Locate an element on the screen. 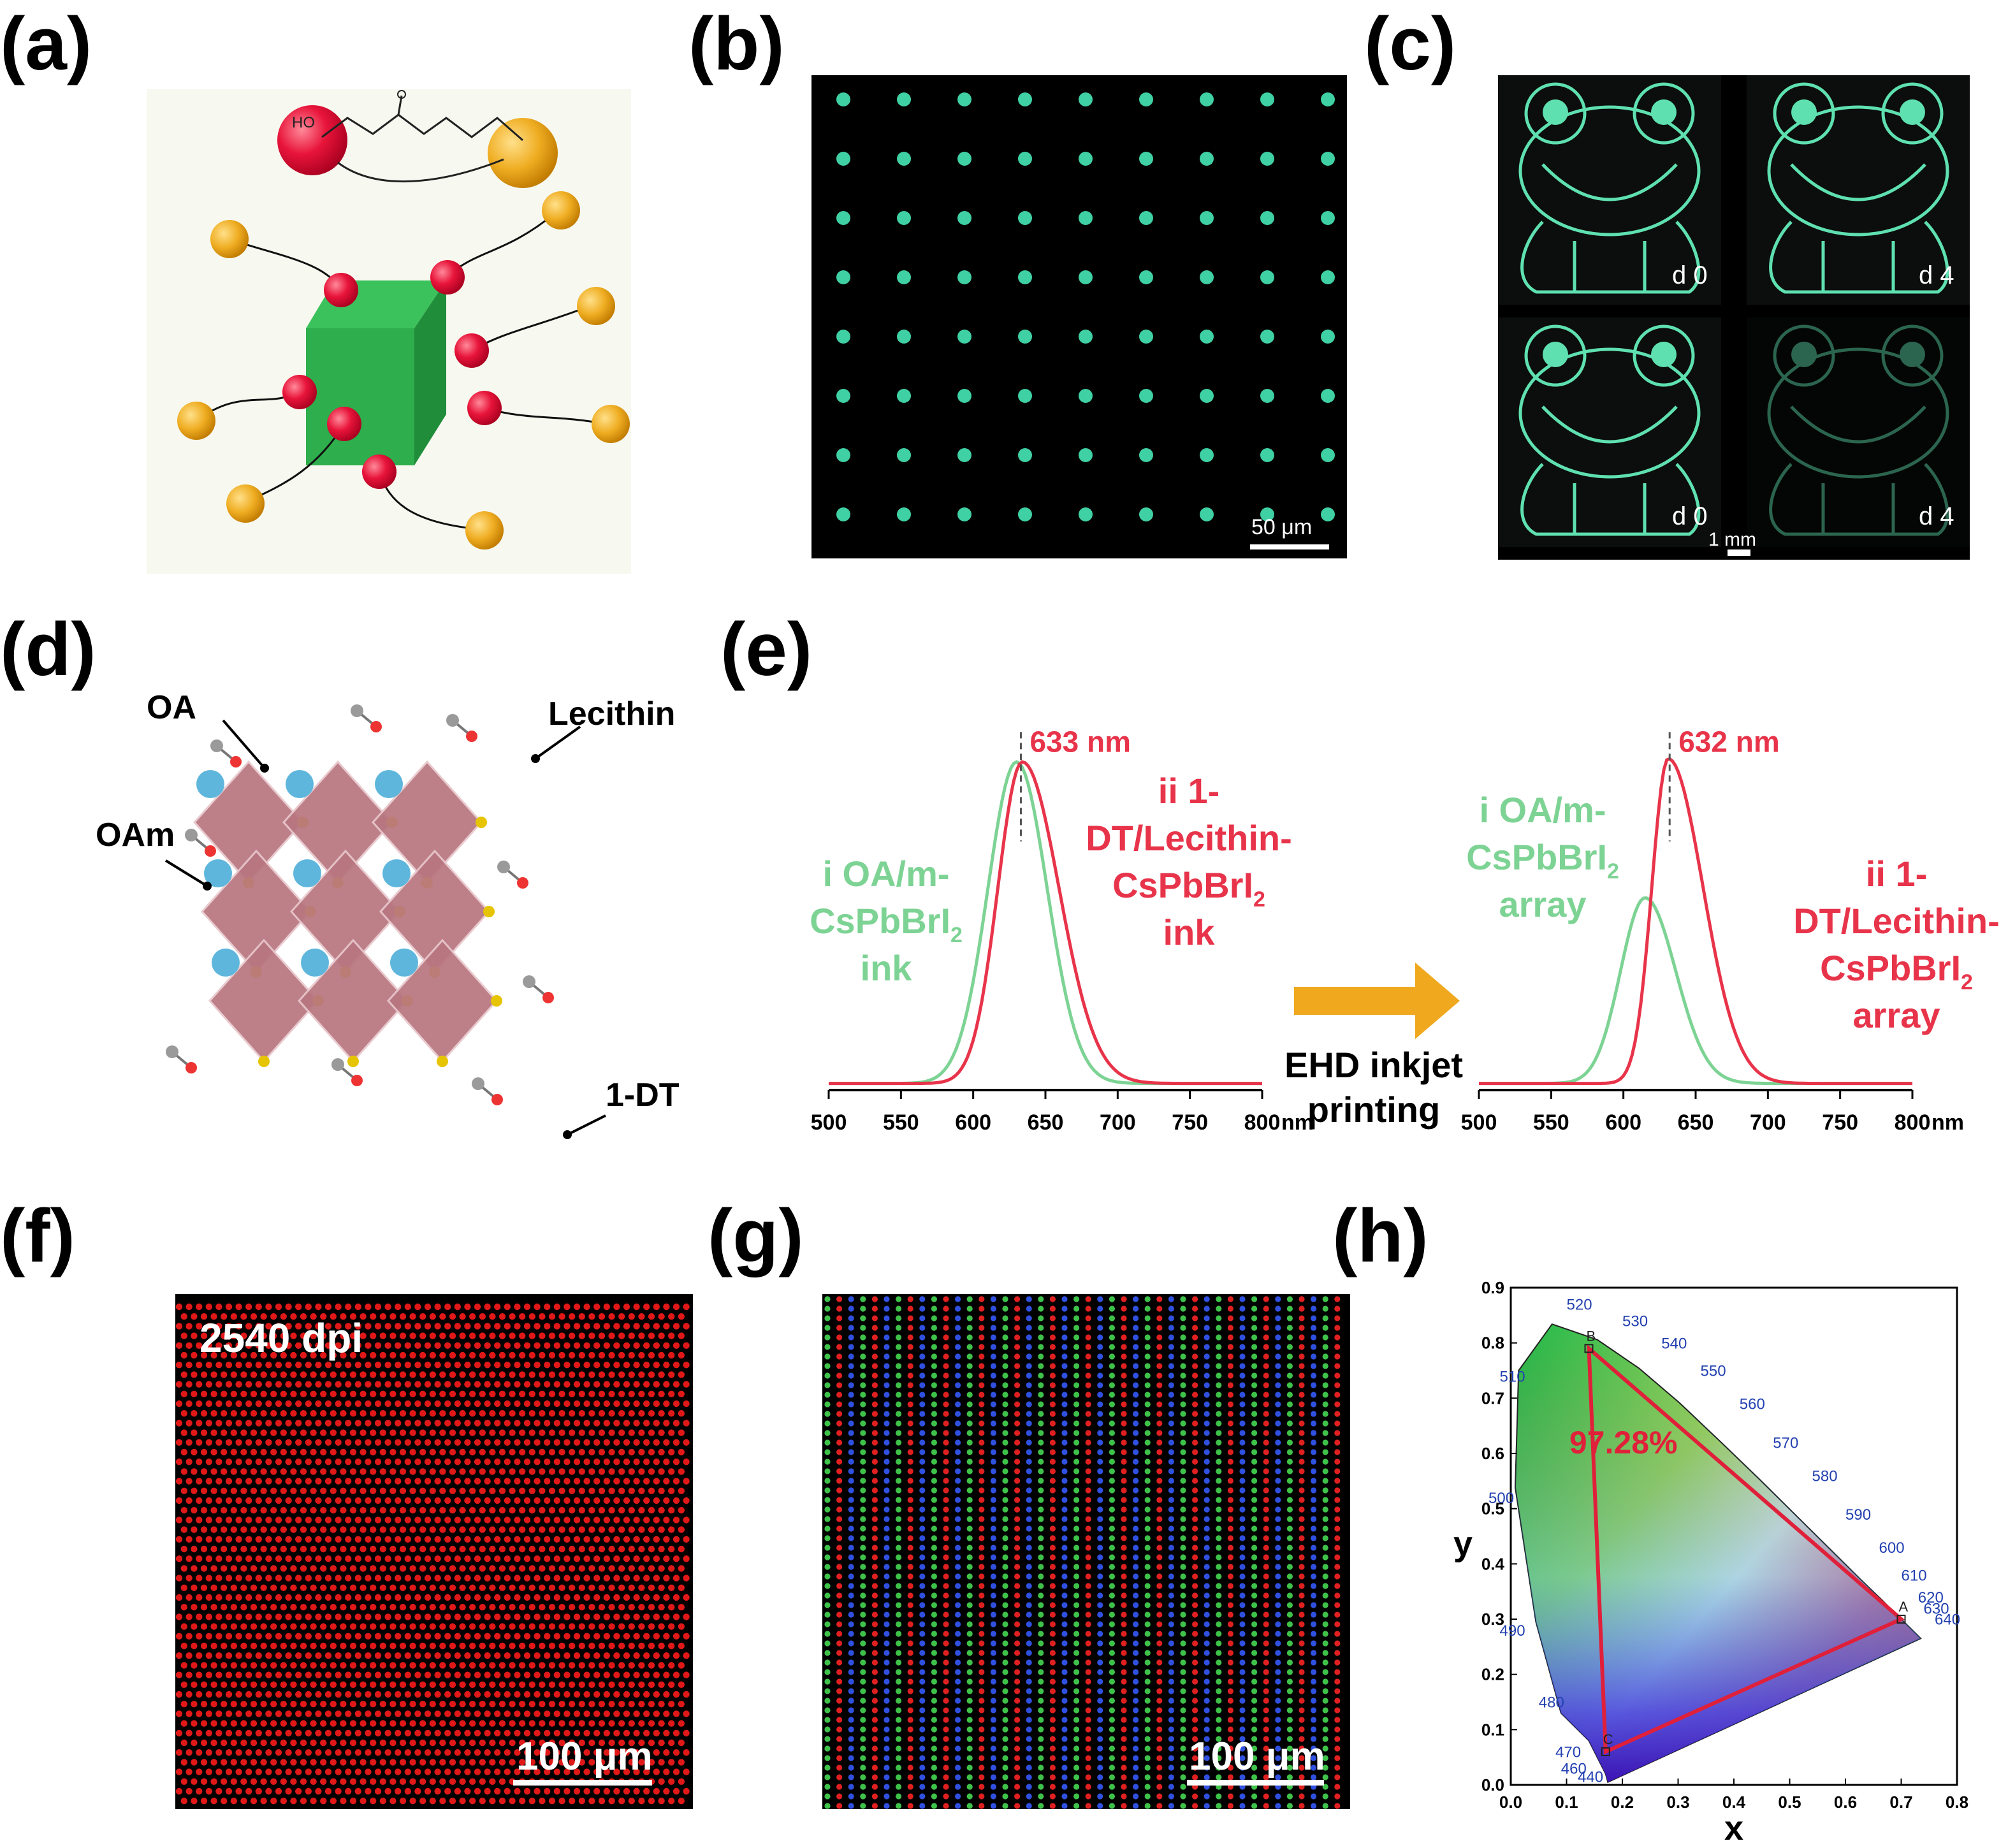 Image resolution: width=2008 pixels, height=1848 pixels. panel-a-ligand-schematic: HO is located at coordinates (389, 331).